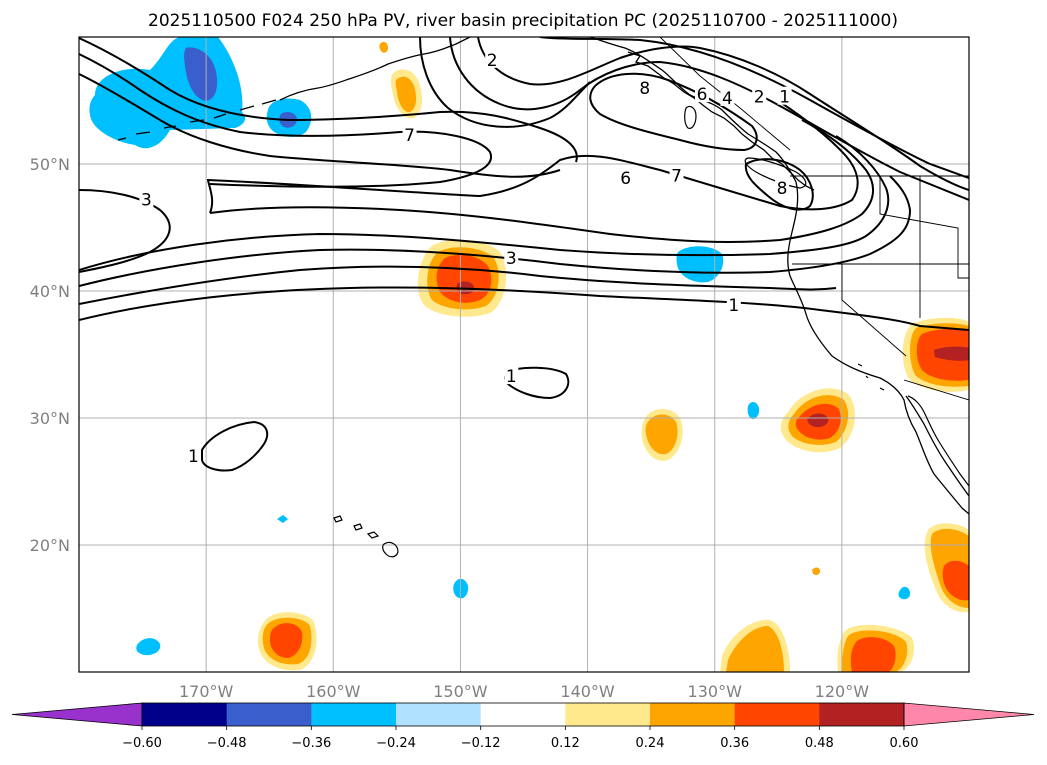 The width and height of the screenshot is (1047, 765). Describe the element at coordinates (311, 743) in the screenshot. I see `colorbar-tick-label: −0.36` at that location.